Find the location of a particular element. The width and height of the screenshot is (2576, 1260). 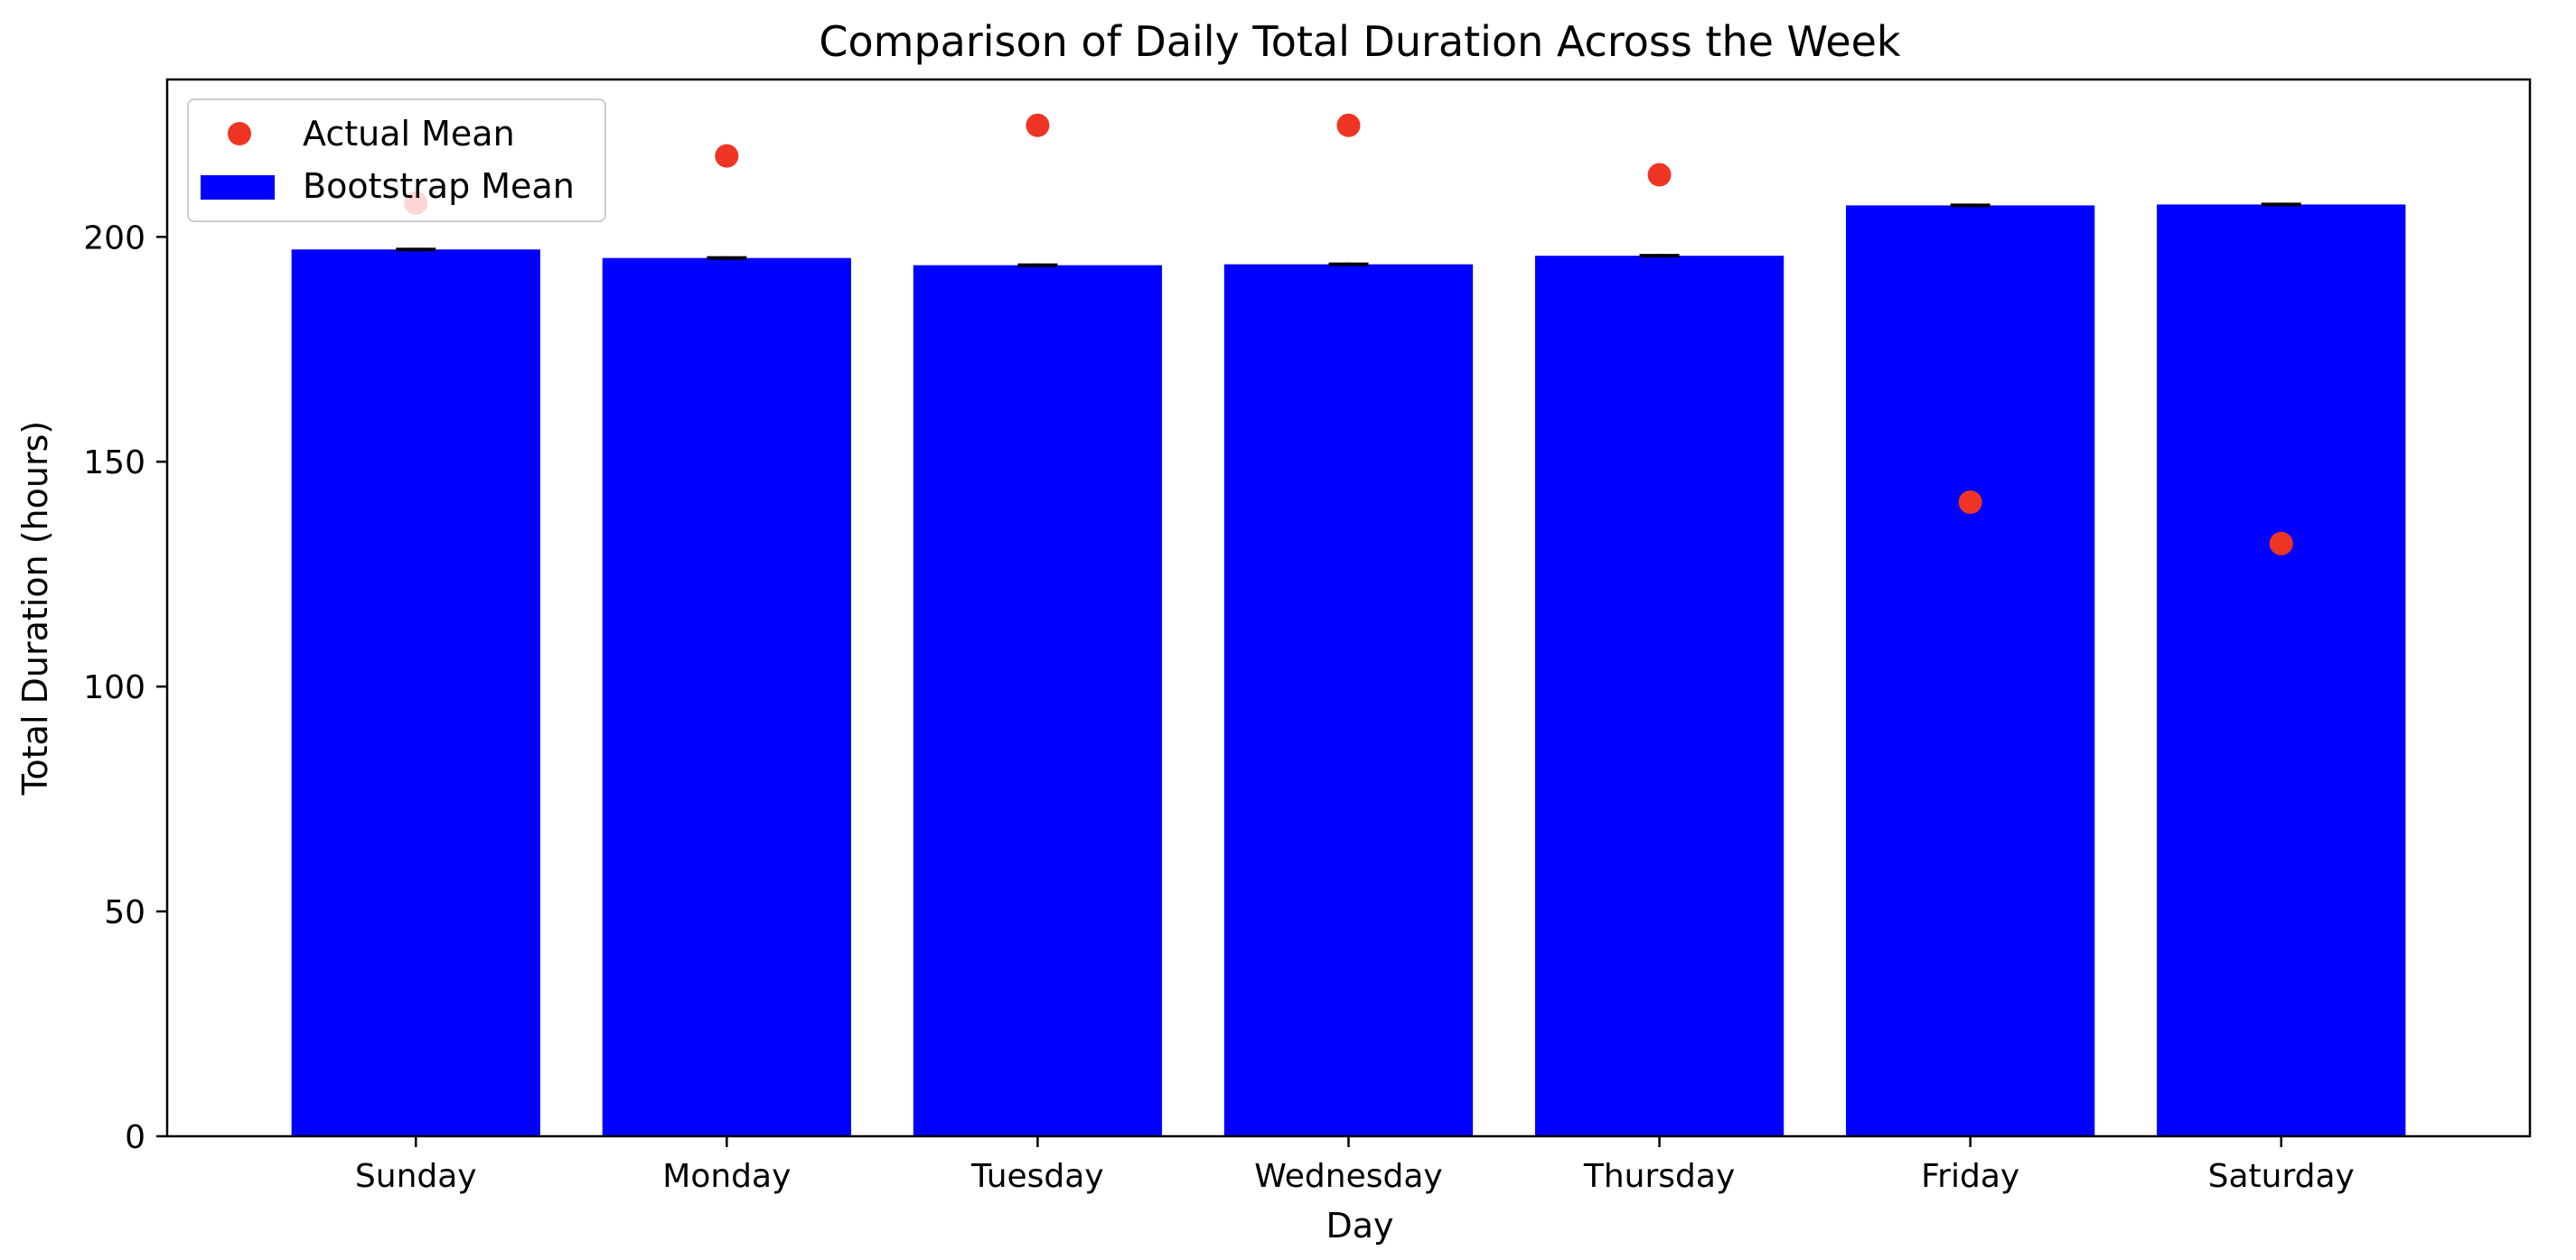

bar-saturday is located at coordinates (2281, 670).